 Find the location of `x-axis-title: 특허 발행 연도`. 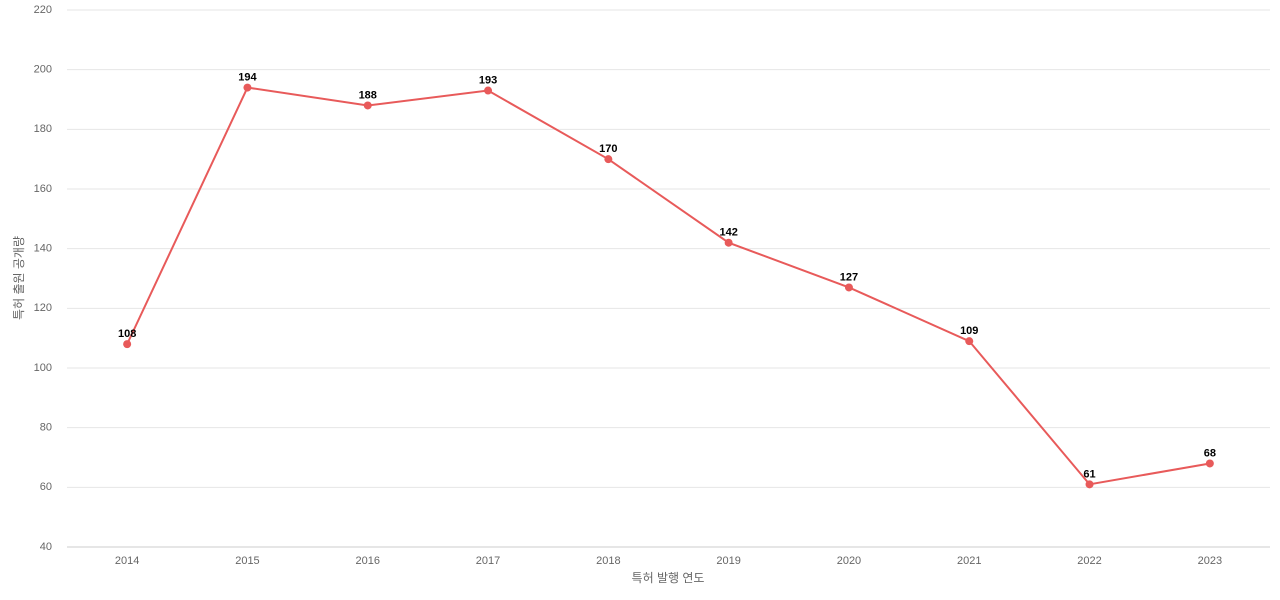

x-axis-title: 특허 발행 연도 is located at coordinates (668, 577).